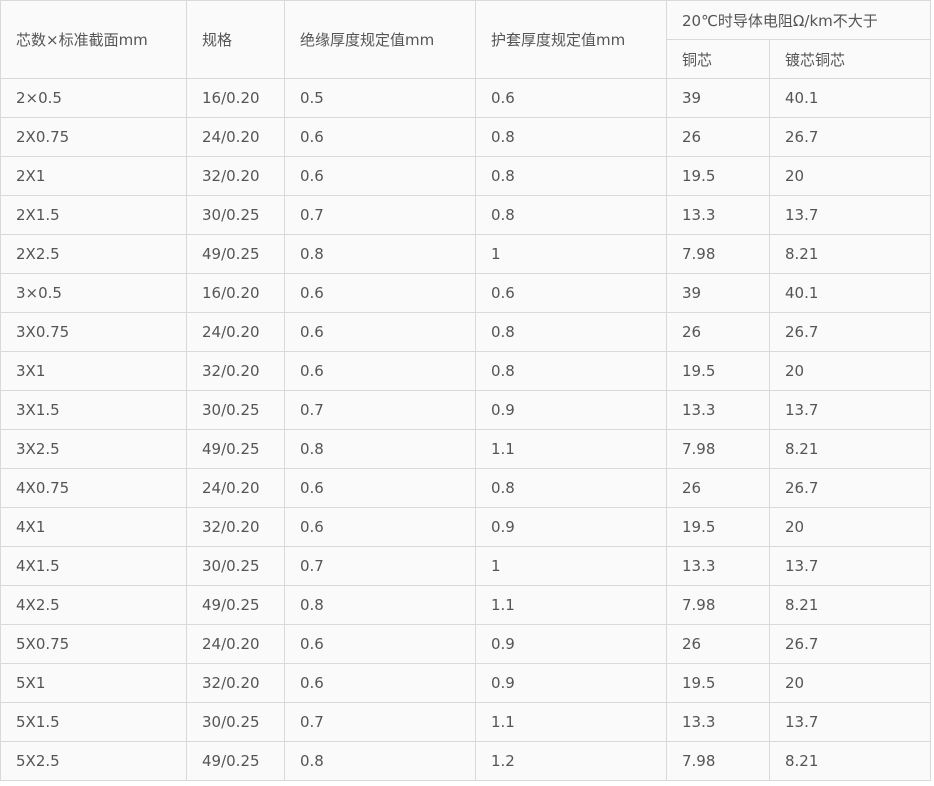 The width and height of the screenshot is (934, 786). I want to click on table-row: 4X2.5 49/0.25 0.8 1.1 7.98 8.21, so click(465, 605).